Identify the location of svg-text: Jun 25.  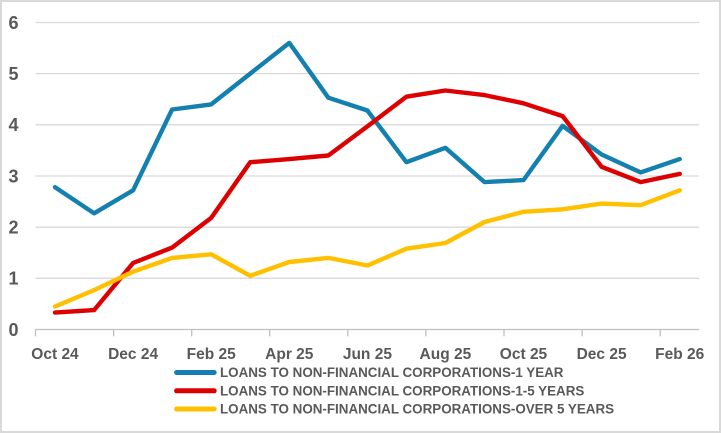
(367, 354).